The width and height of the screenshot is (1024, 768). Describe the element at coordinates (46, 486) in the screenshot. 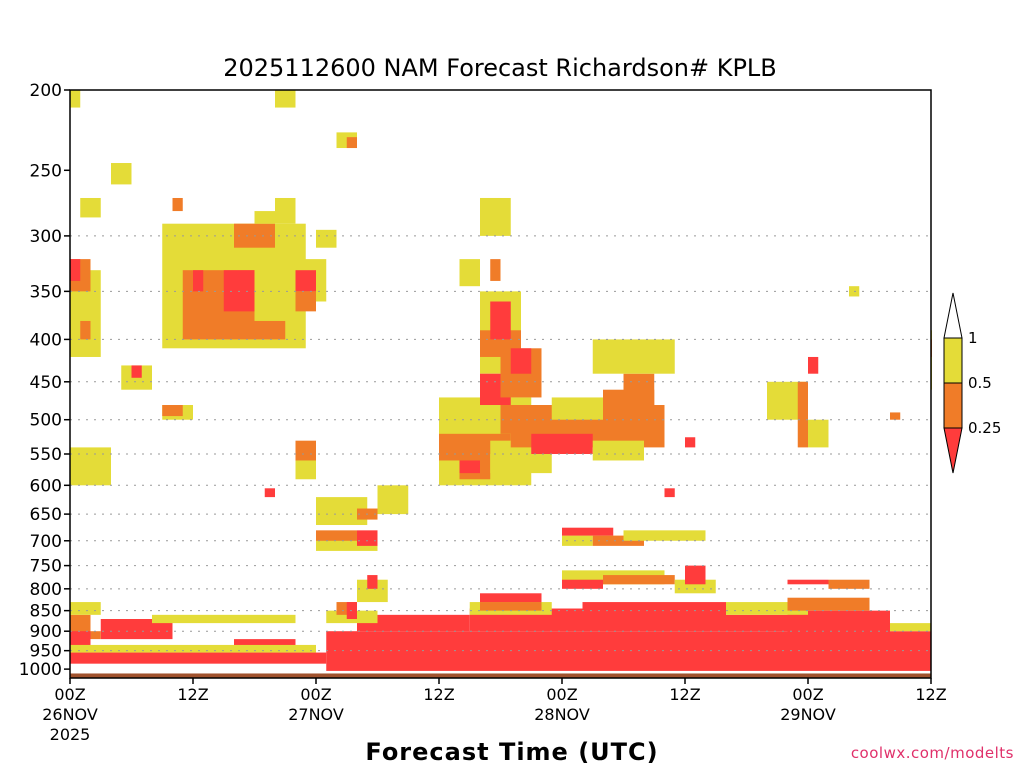

I see `y-tick-label-600: 600` at that location.